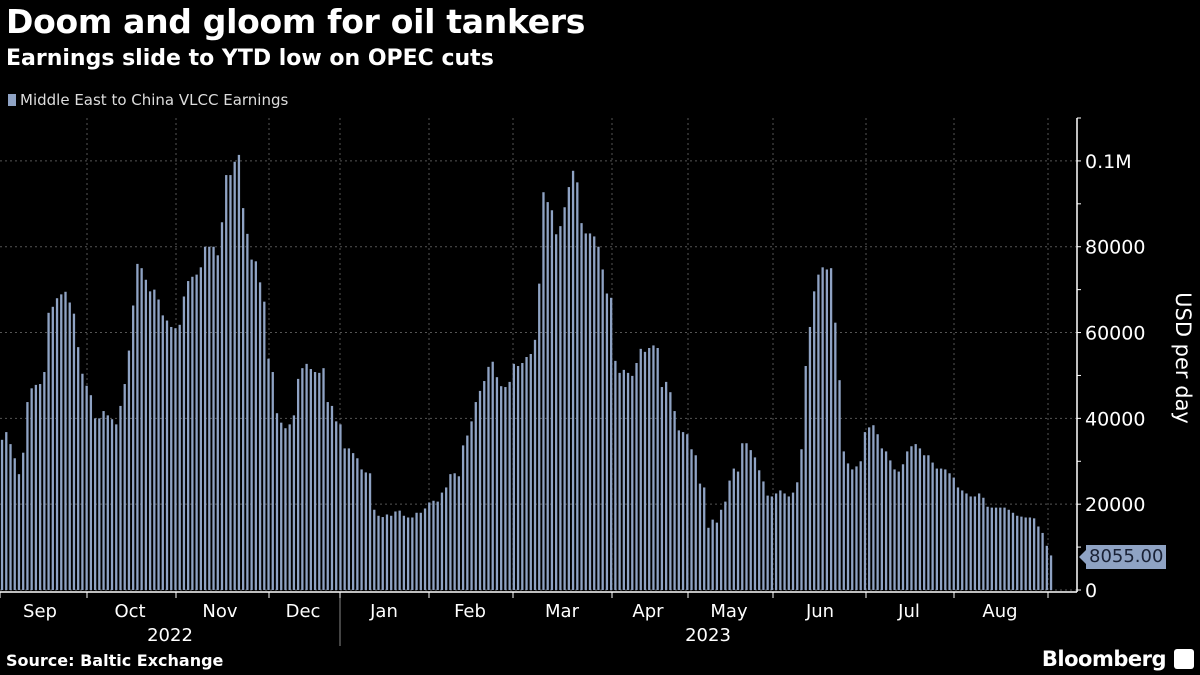 The height and width of the screenshot is (675, 1200). Describe the element at coordinates (908, 611) in the screenshot. I see `x-month-label: Jul` at that location.